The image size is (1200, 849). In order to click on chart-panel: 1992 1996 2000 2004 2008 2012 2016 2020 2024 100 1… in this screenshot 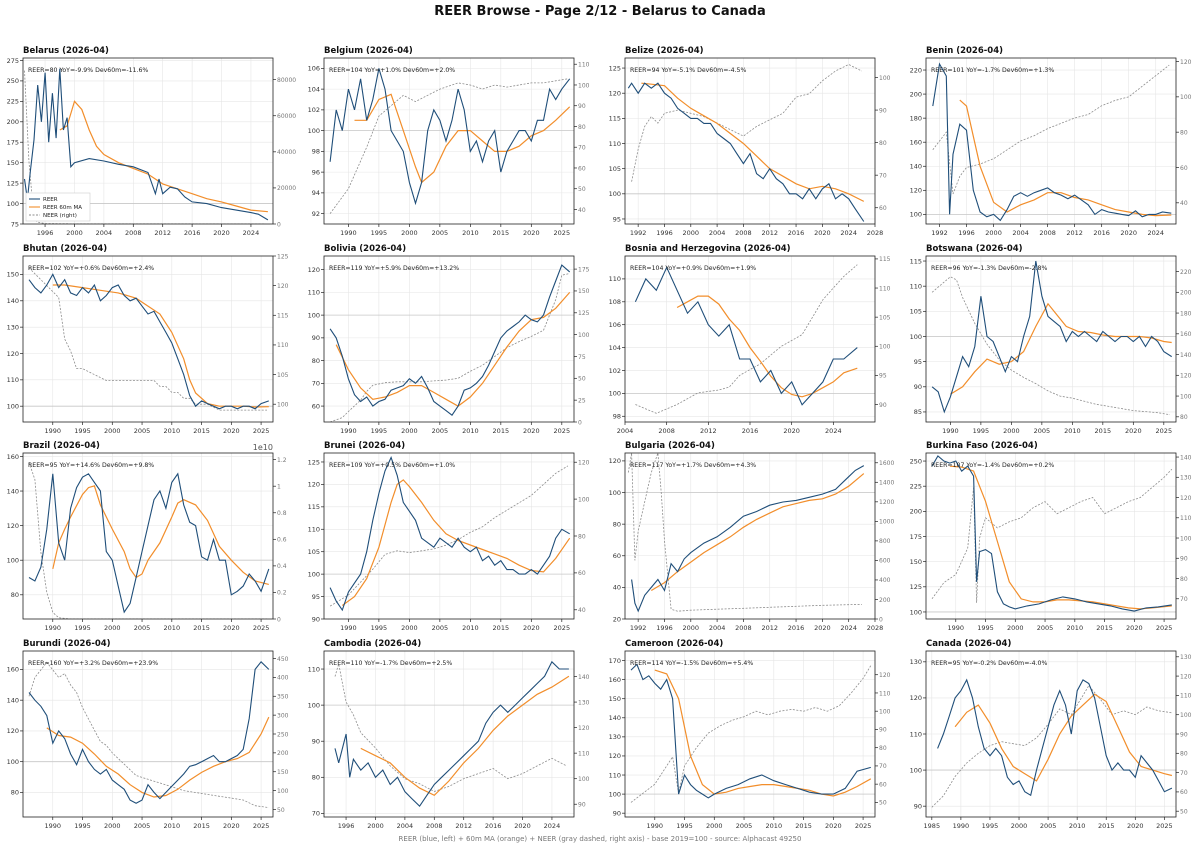, I will do `click(1051, 141)`.